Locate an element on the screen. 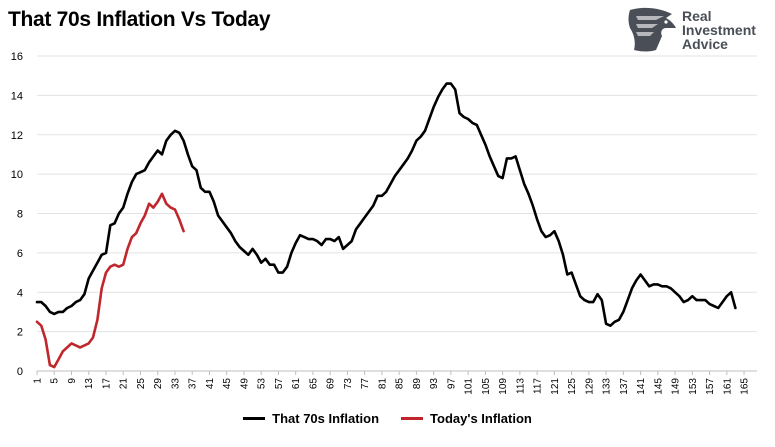 The height and width of the screenshot is (447, 775). x-tick-label-39: 157 is located at coordinates (710, 386).